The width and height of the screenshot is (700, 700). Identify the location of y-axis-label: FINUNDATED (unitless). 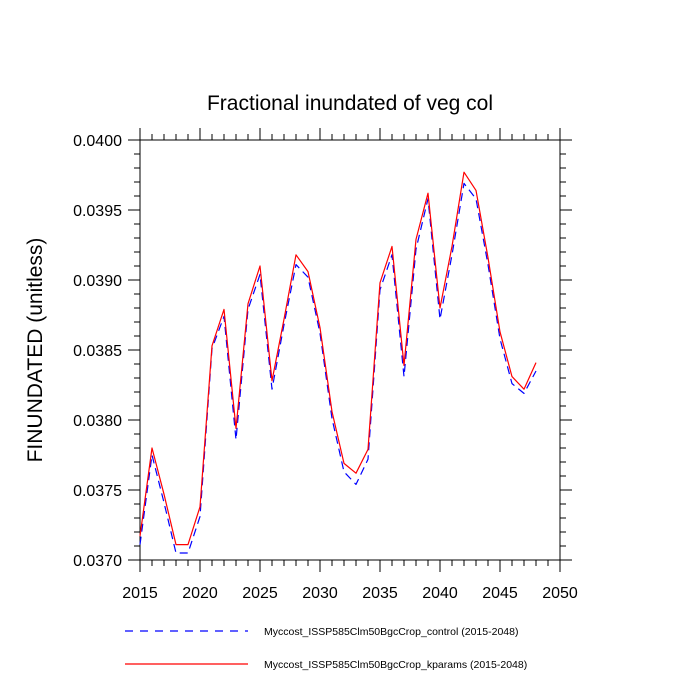
(35, 350).